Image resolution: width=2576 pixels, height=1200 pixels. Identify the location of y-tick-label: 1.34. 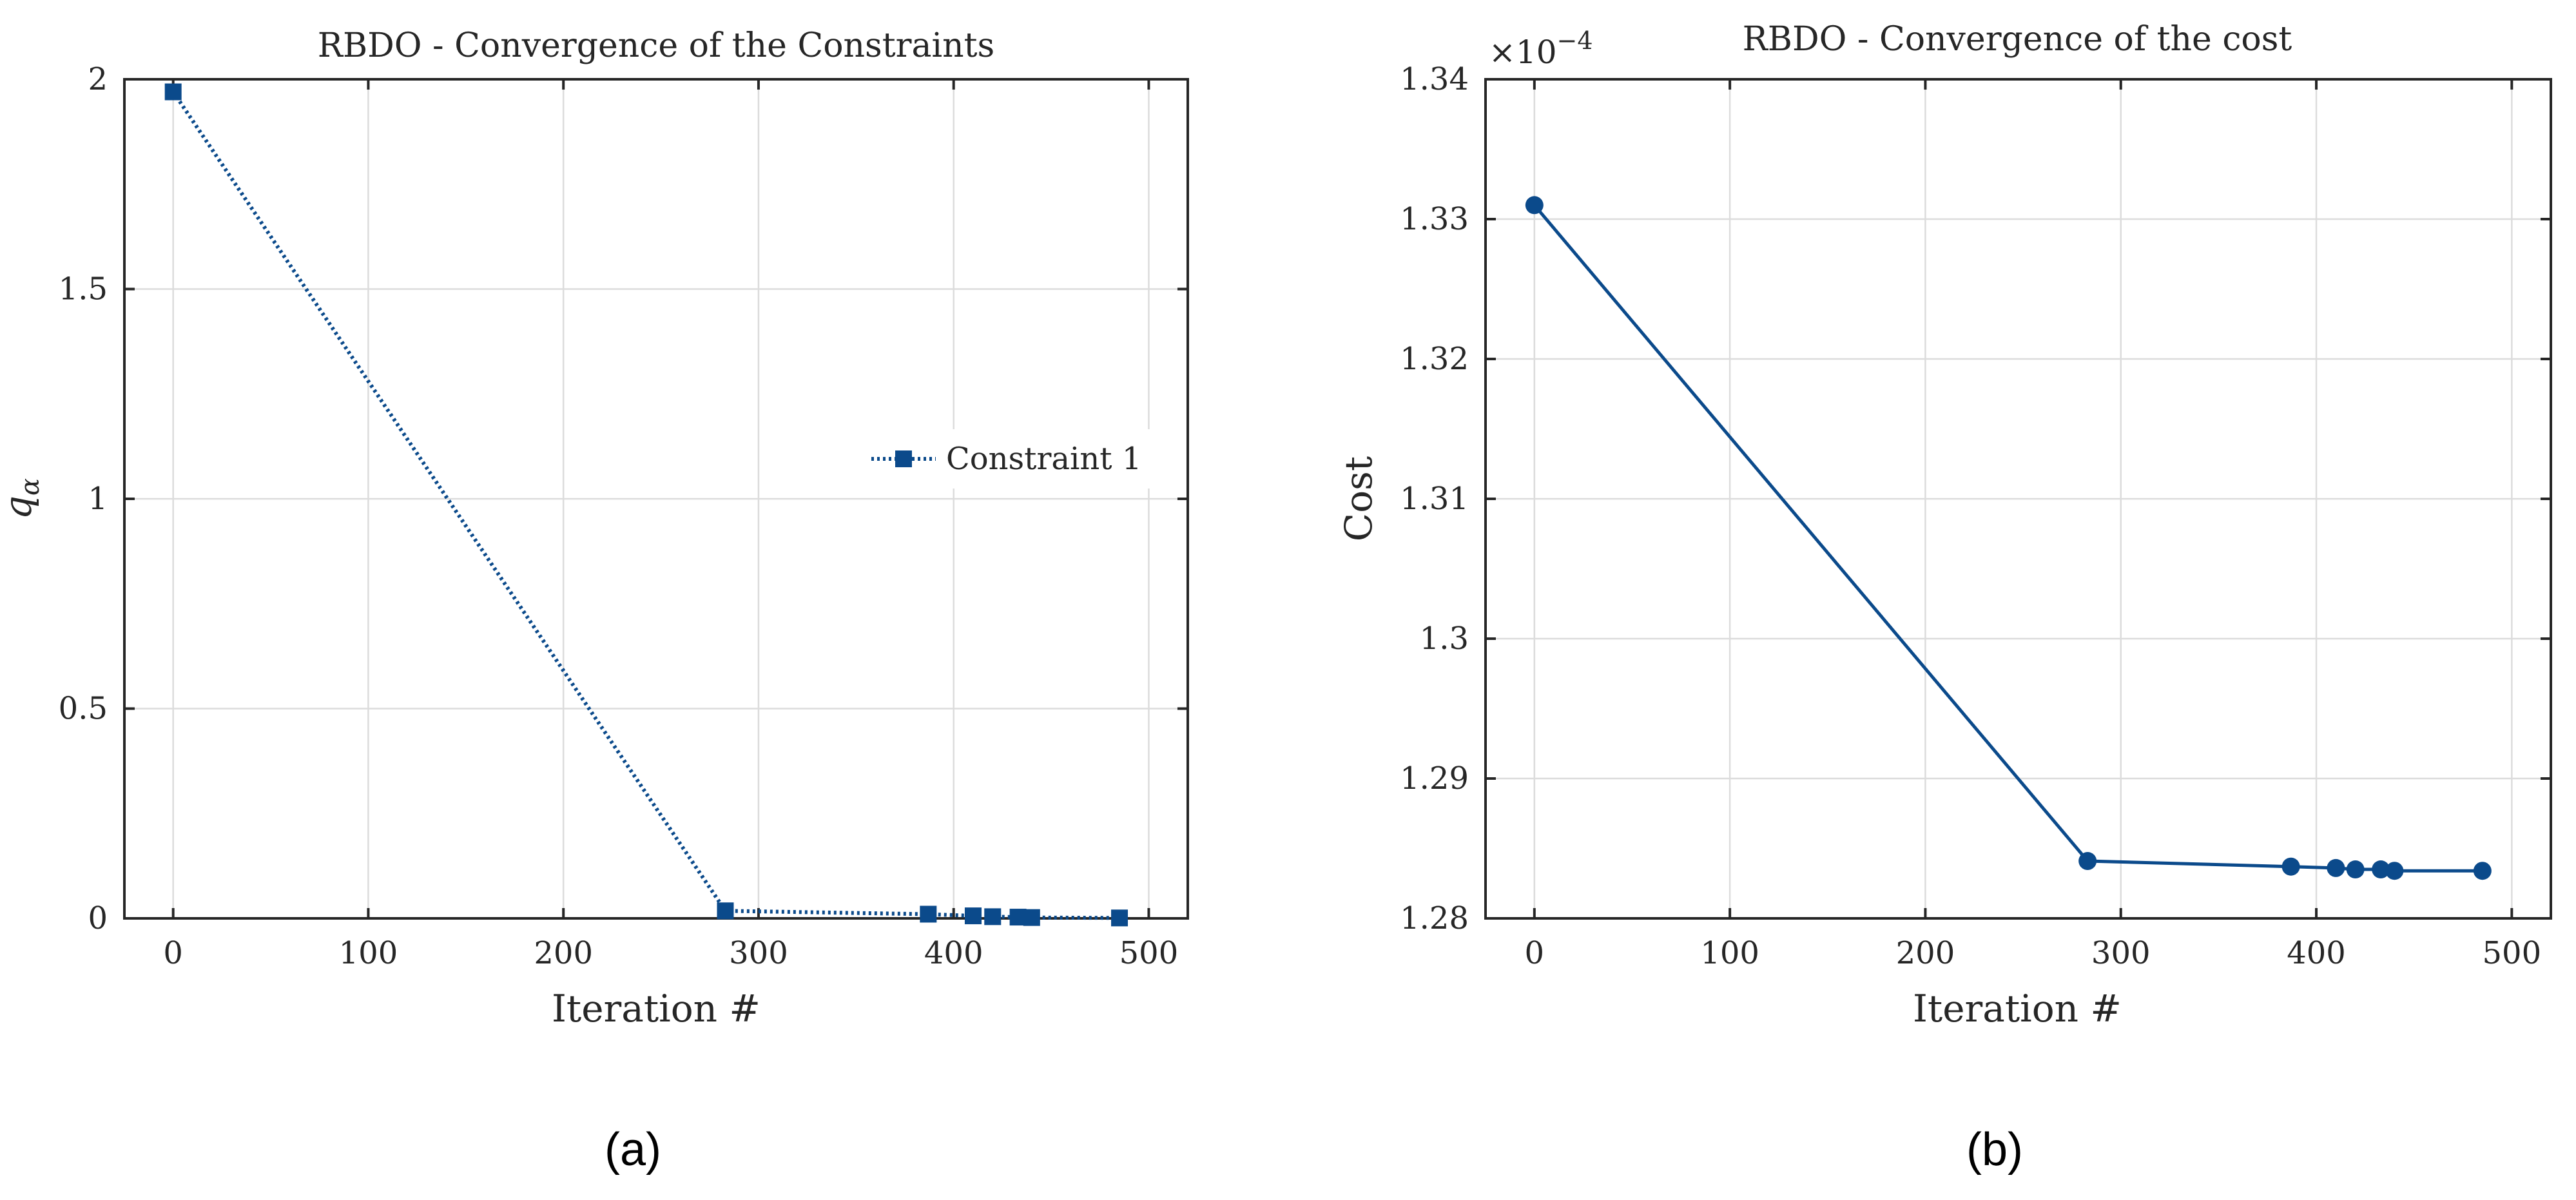
(1434, 79).